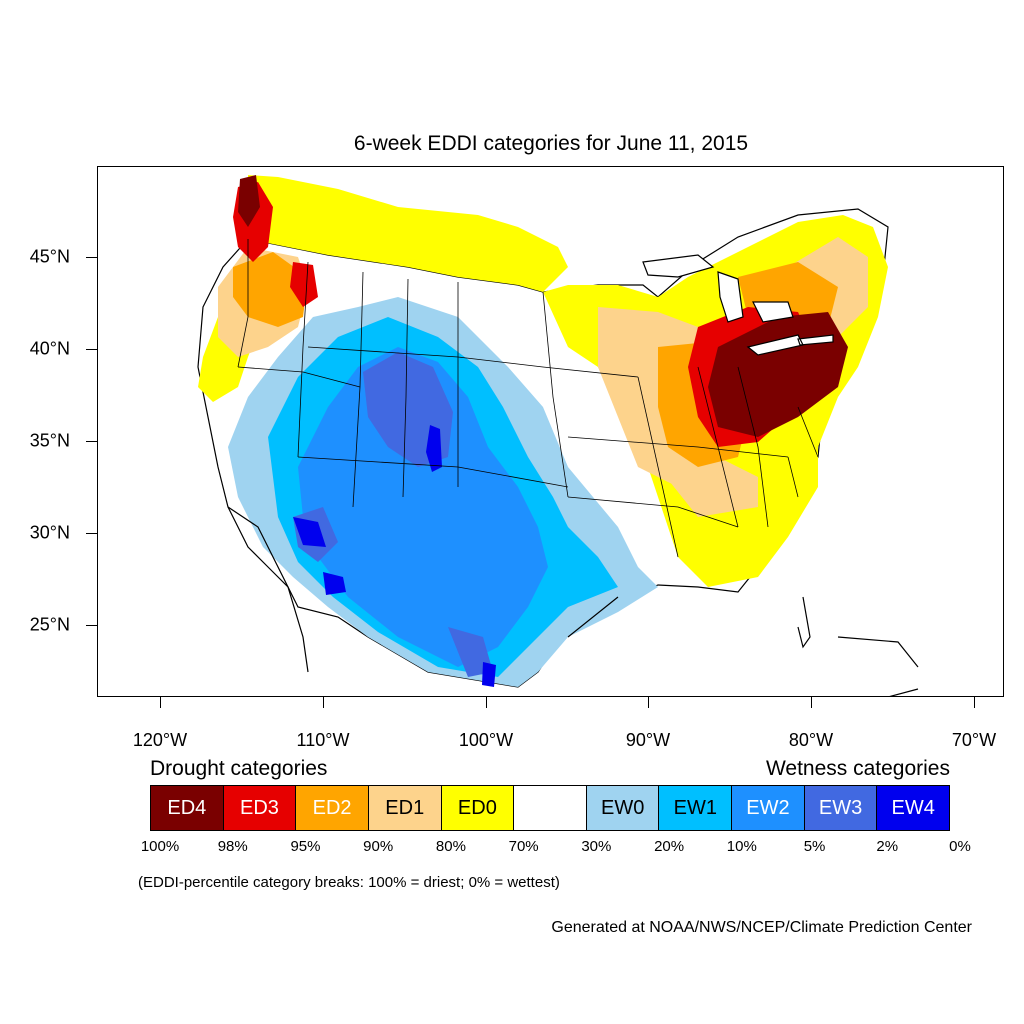 The height and width of the screenshot is (1024, 1024). Describe the element at coordinates (523, 846) in the screenshot. I see `percentile-label: 70%` at that location.